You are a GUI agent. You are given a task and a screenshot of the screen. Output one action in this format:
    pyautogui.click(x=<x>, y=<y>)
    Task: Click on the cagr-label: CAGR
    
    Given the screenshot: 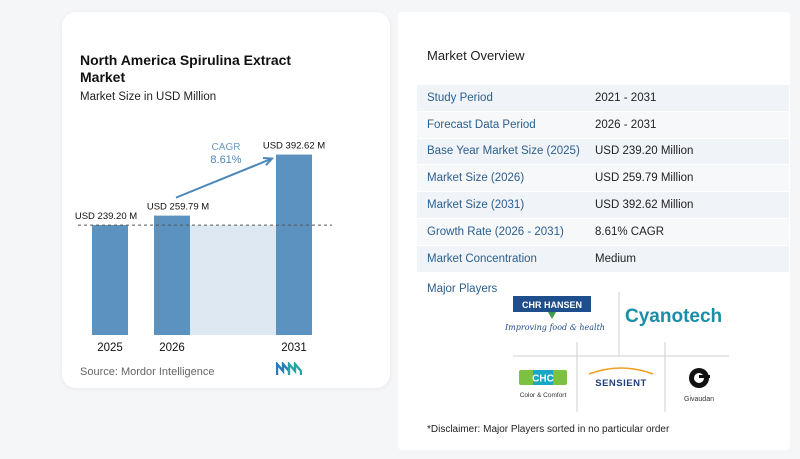 What is the action you would take?
    pyautogui.click(x=226, y=147)
    